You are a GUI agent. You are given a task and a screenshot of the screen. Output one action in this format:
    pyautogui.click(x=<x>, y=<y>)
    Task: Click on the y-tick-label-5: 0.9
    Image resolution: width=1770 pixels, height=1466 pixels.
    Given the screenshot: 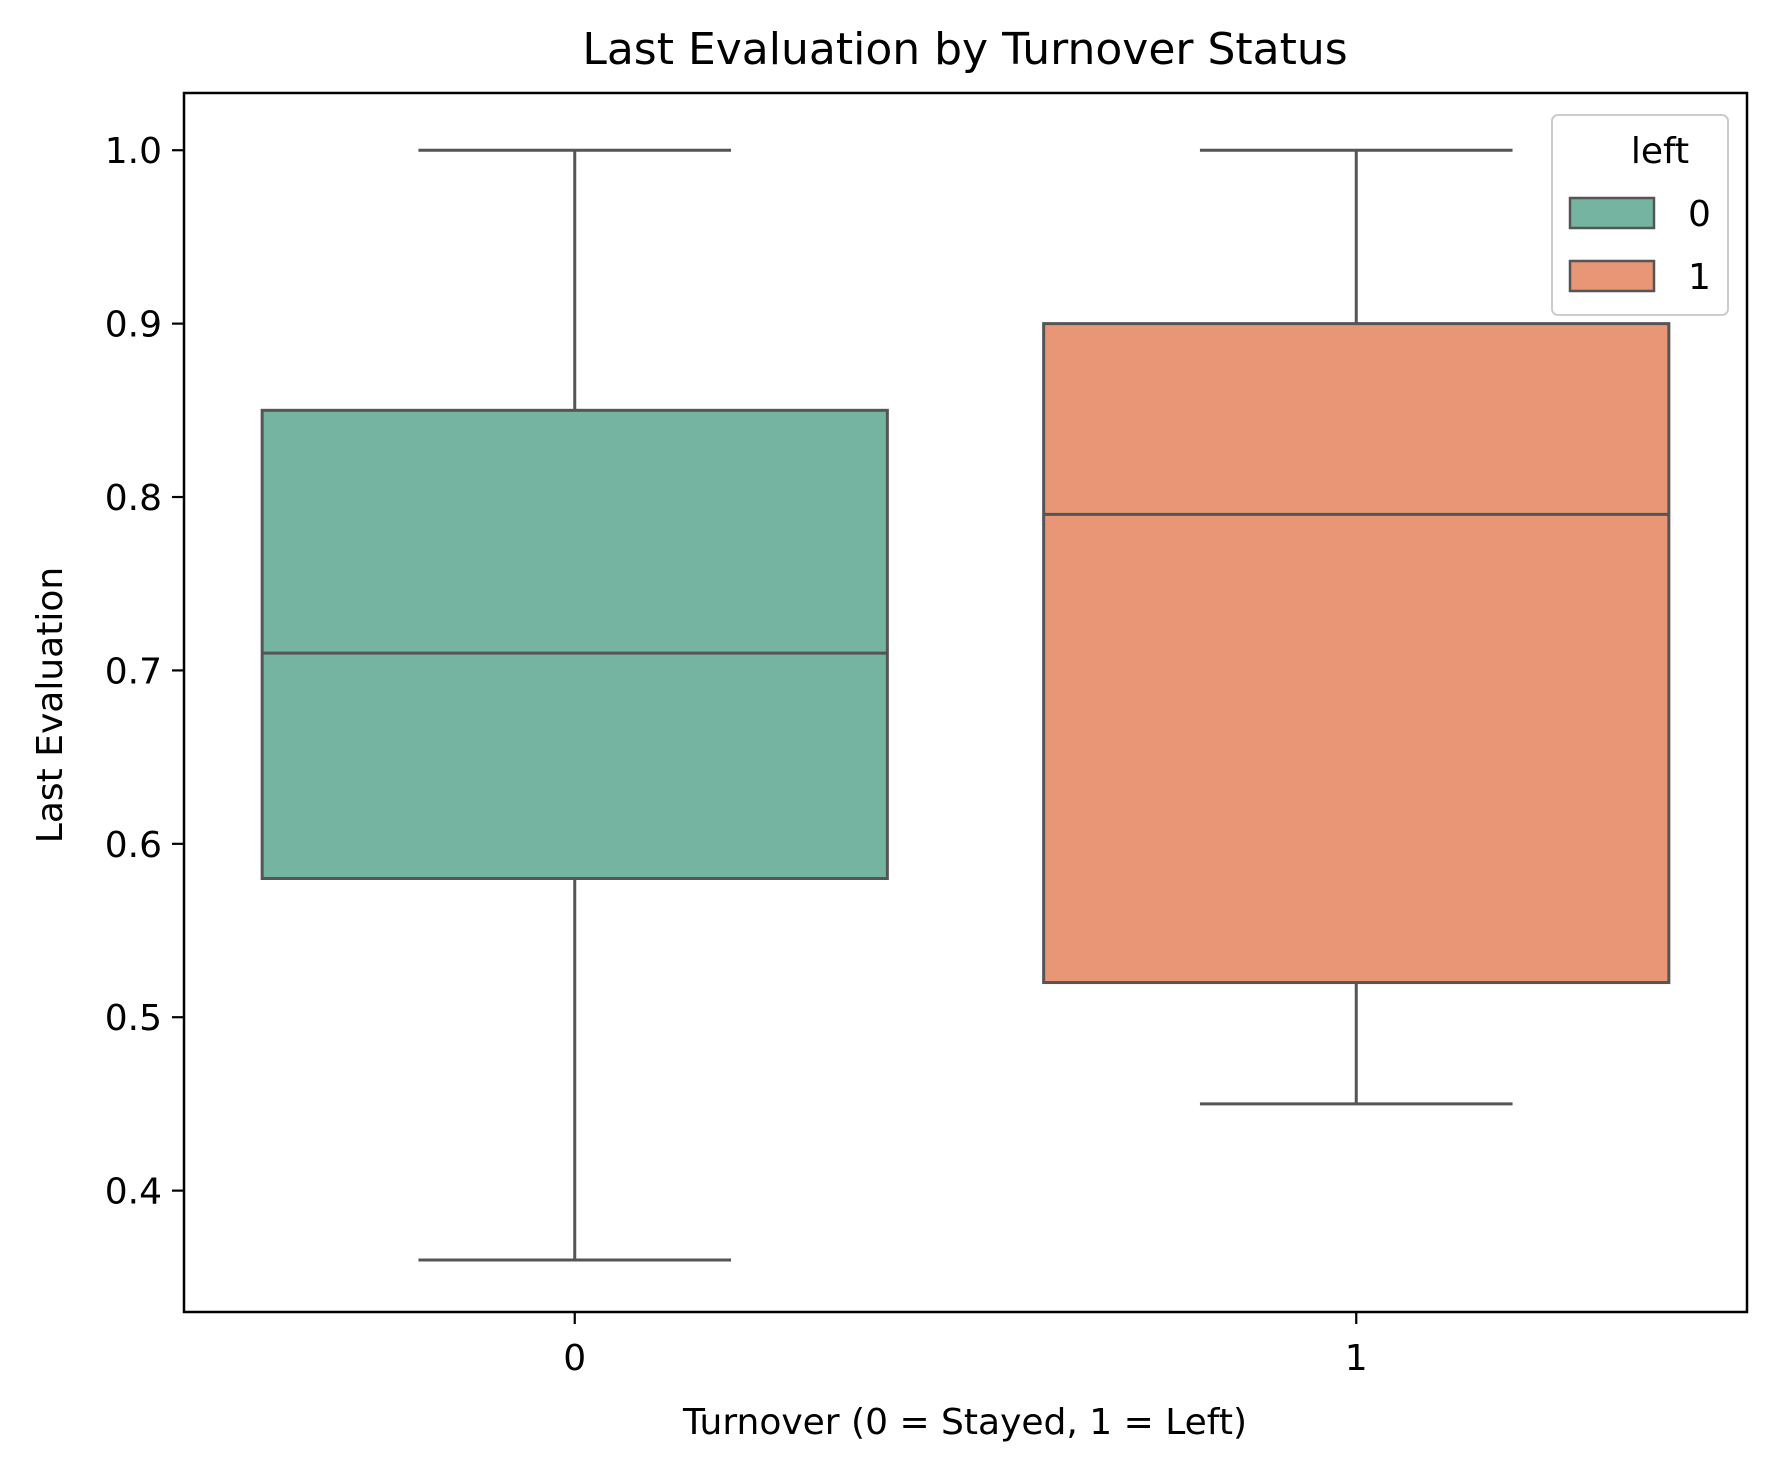 What is the action you would take?
    pyautogui.click(x=133, y=325)
    